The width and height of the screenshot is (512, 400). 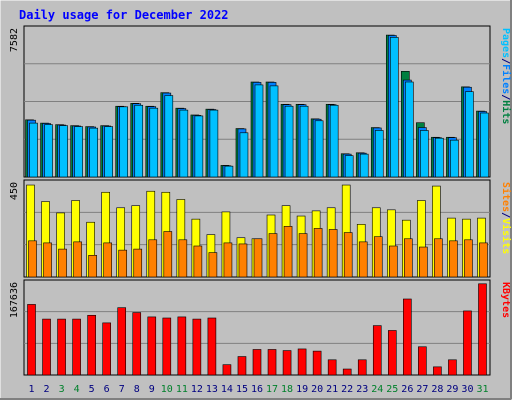 I want to click on x-tick-label: 25, so click(x=392, y=389).